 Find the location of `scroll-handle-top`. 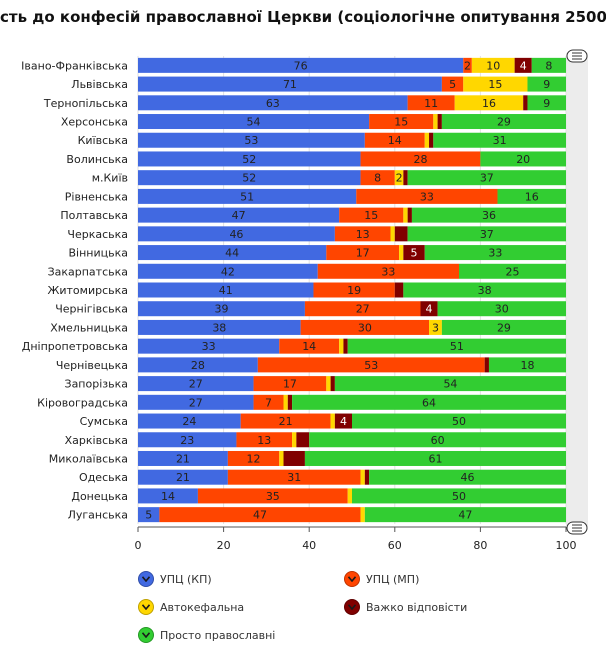

scroll-handle-top is located at coordinates (577, 56).